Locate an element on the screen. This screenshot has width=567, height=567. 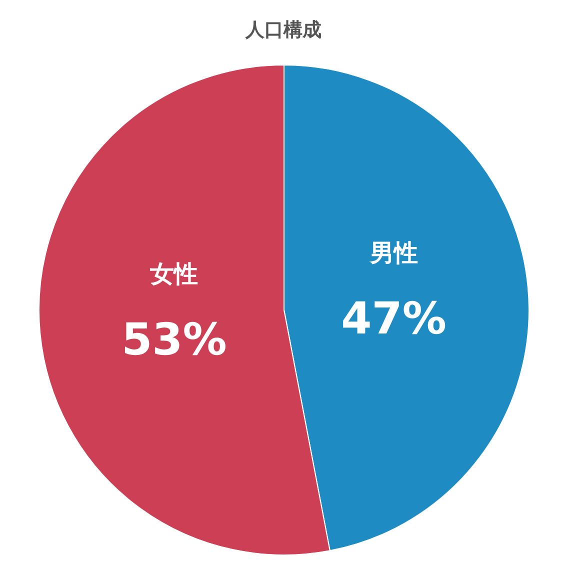
slice-label: 男性 is located at coordinates (393, 253).